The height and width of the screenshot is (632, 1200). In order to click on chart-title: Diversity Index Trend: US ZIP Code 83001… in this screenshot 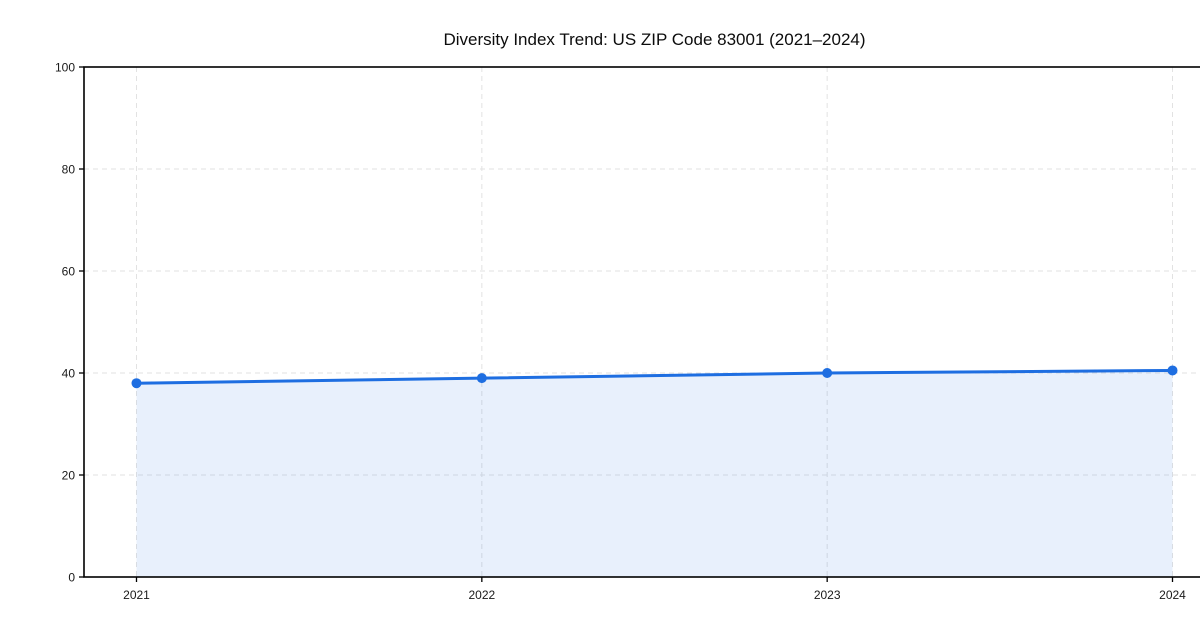, I will do `click(654, 39)`.